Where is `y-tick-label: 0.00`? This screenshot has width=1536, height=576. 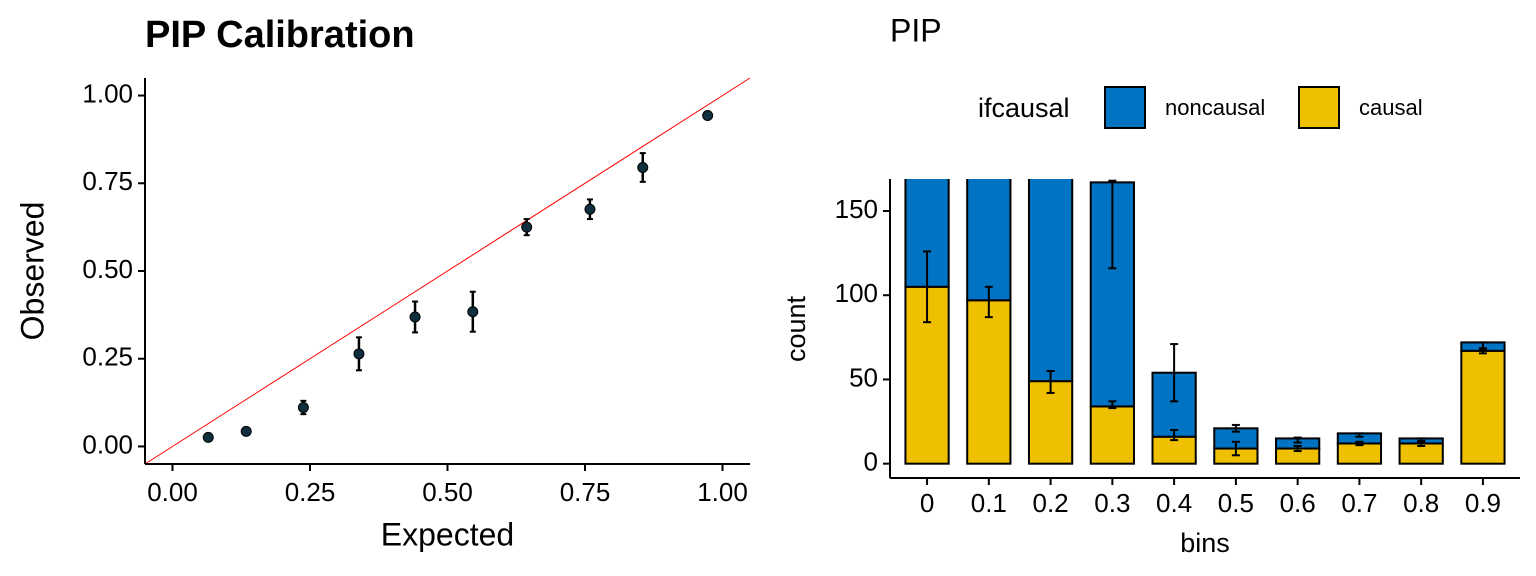
y-tick-label: 0.00 is located at coordinates (107, 444).